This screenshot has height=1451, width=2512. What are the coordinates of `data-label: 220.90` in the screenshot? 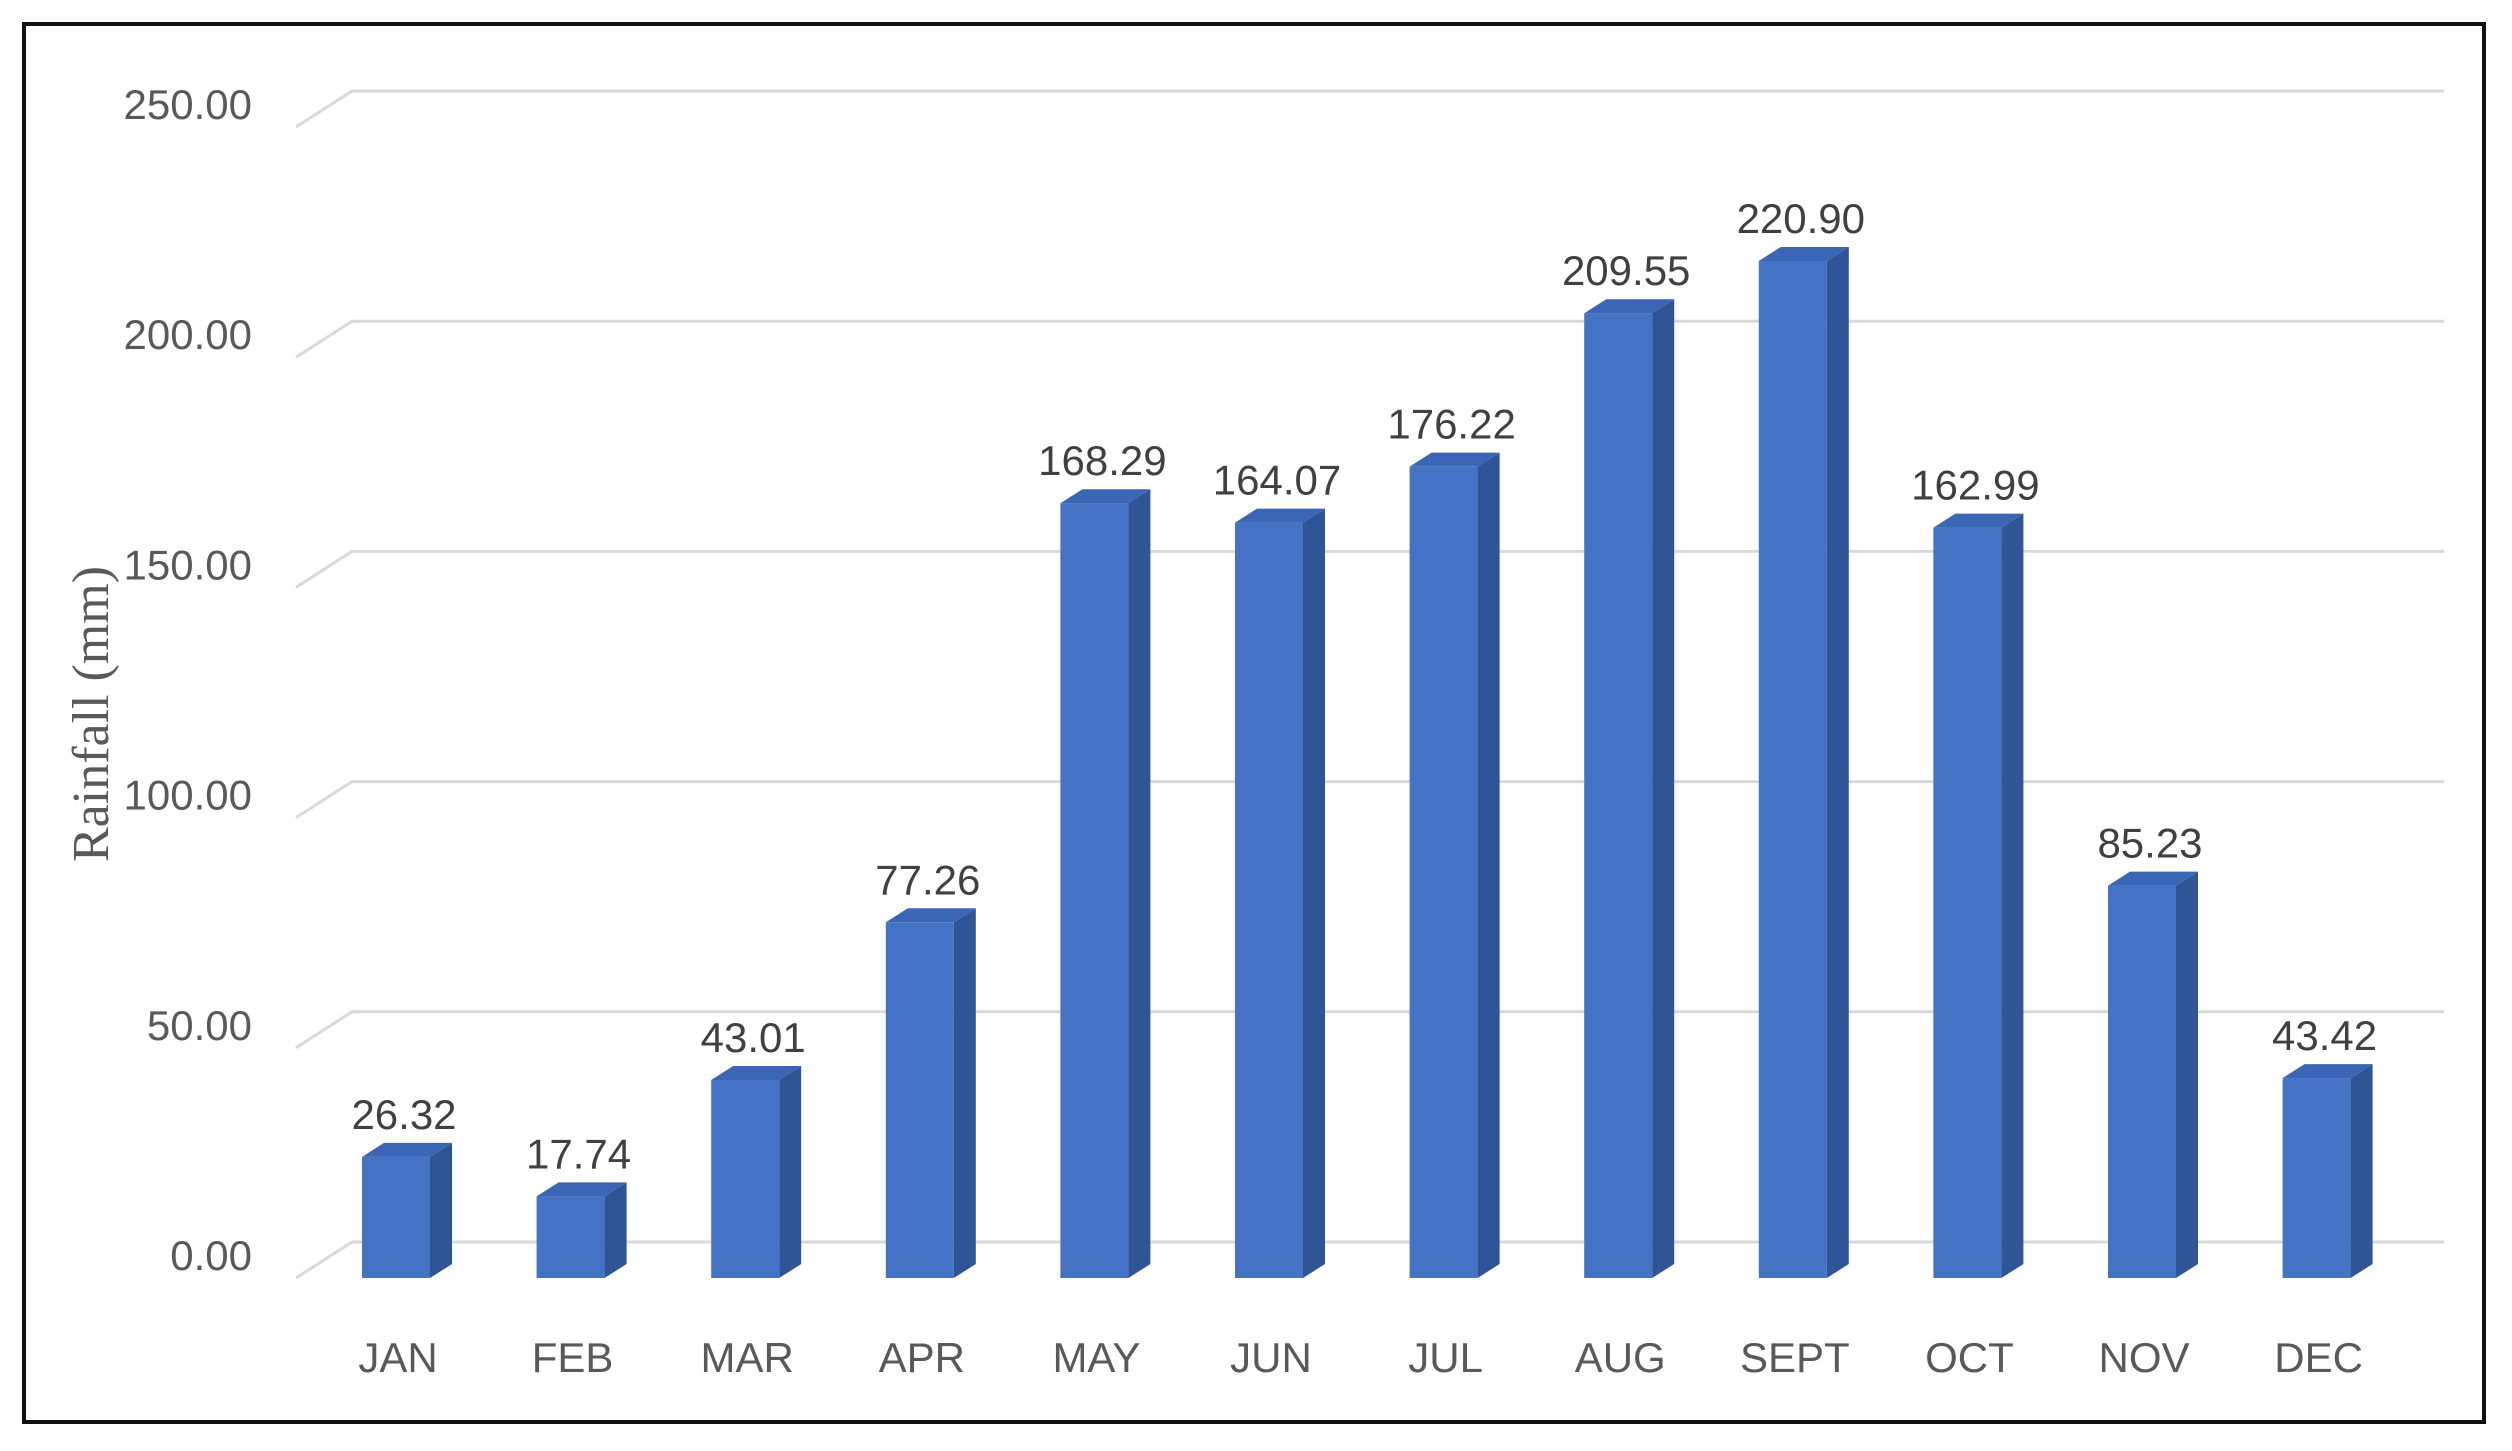 It's located at (1801, 218).